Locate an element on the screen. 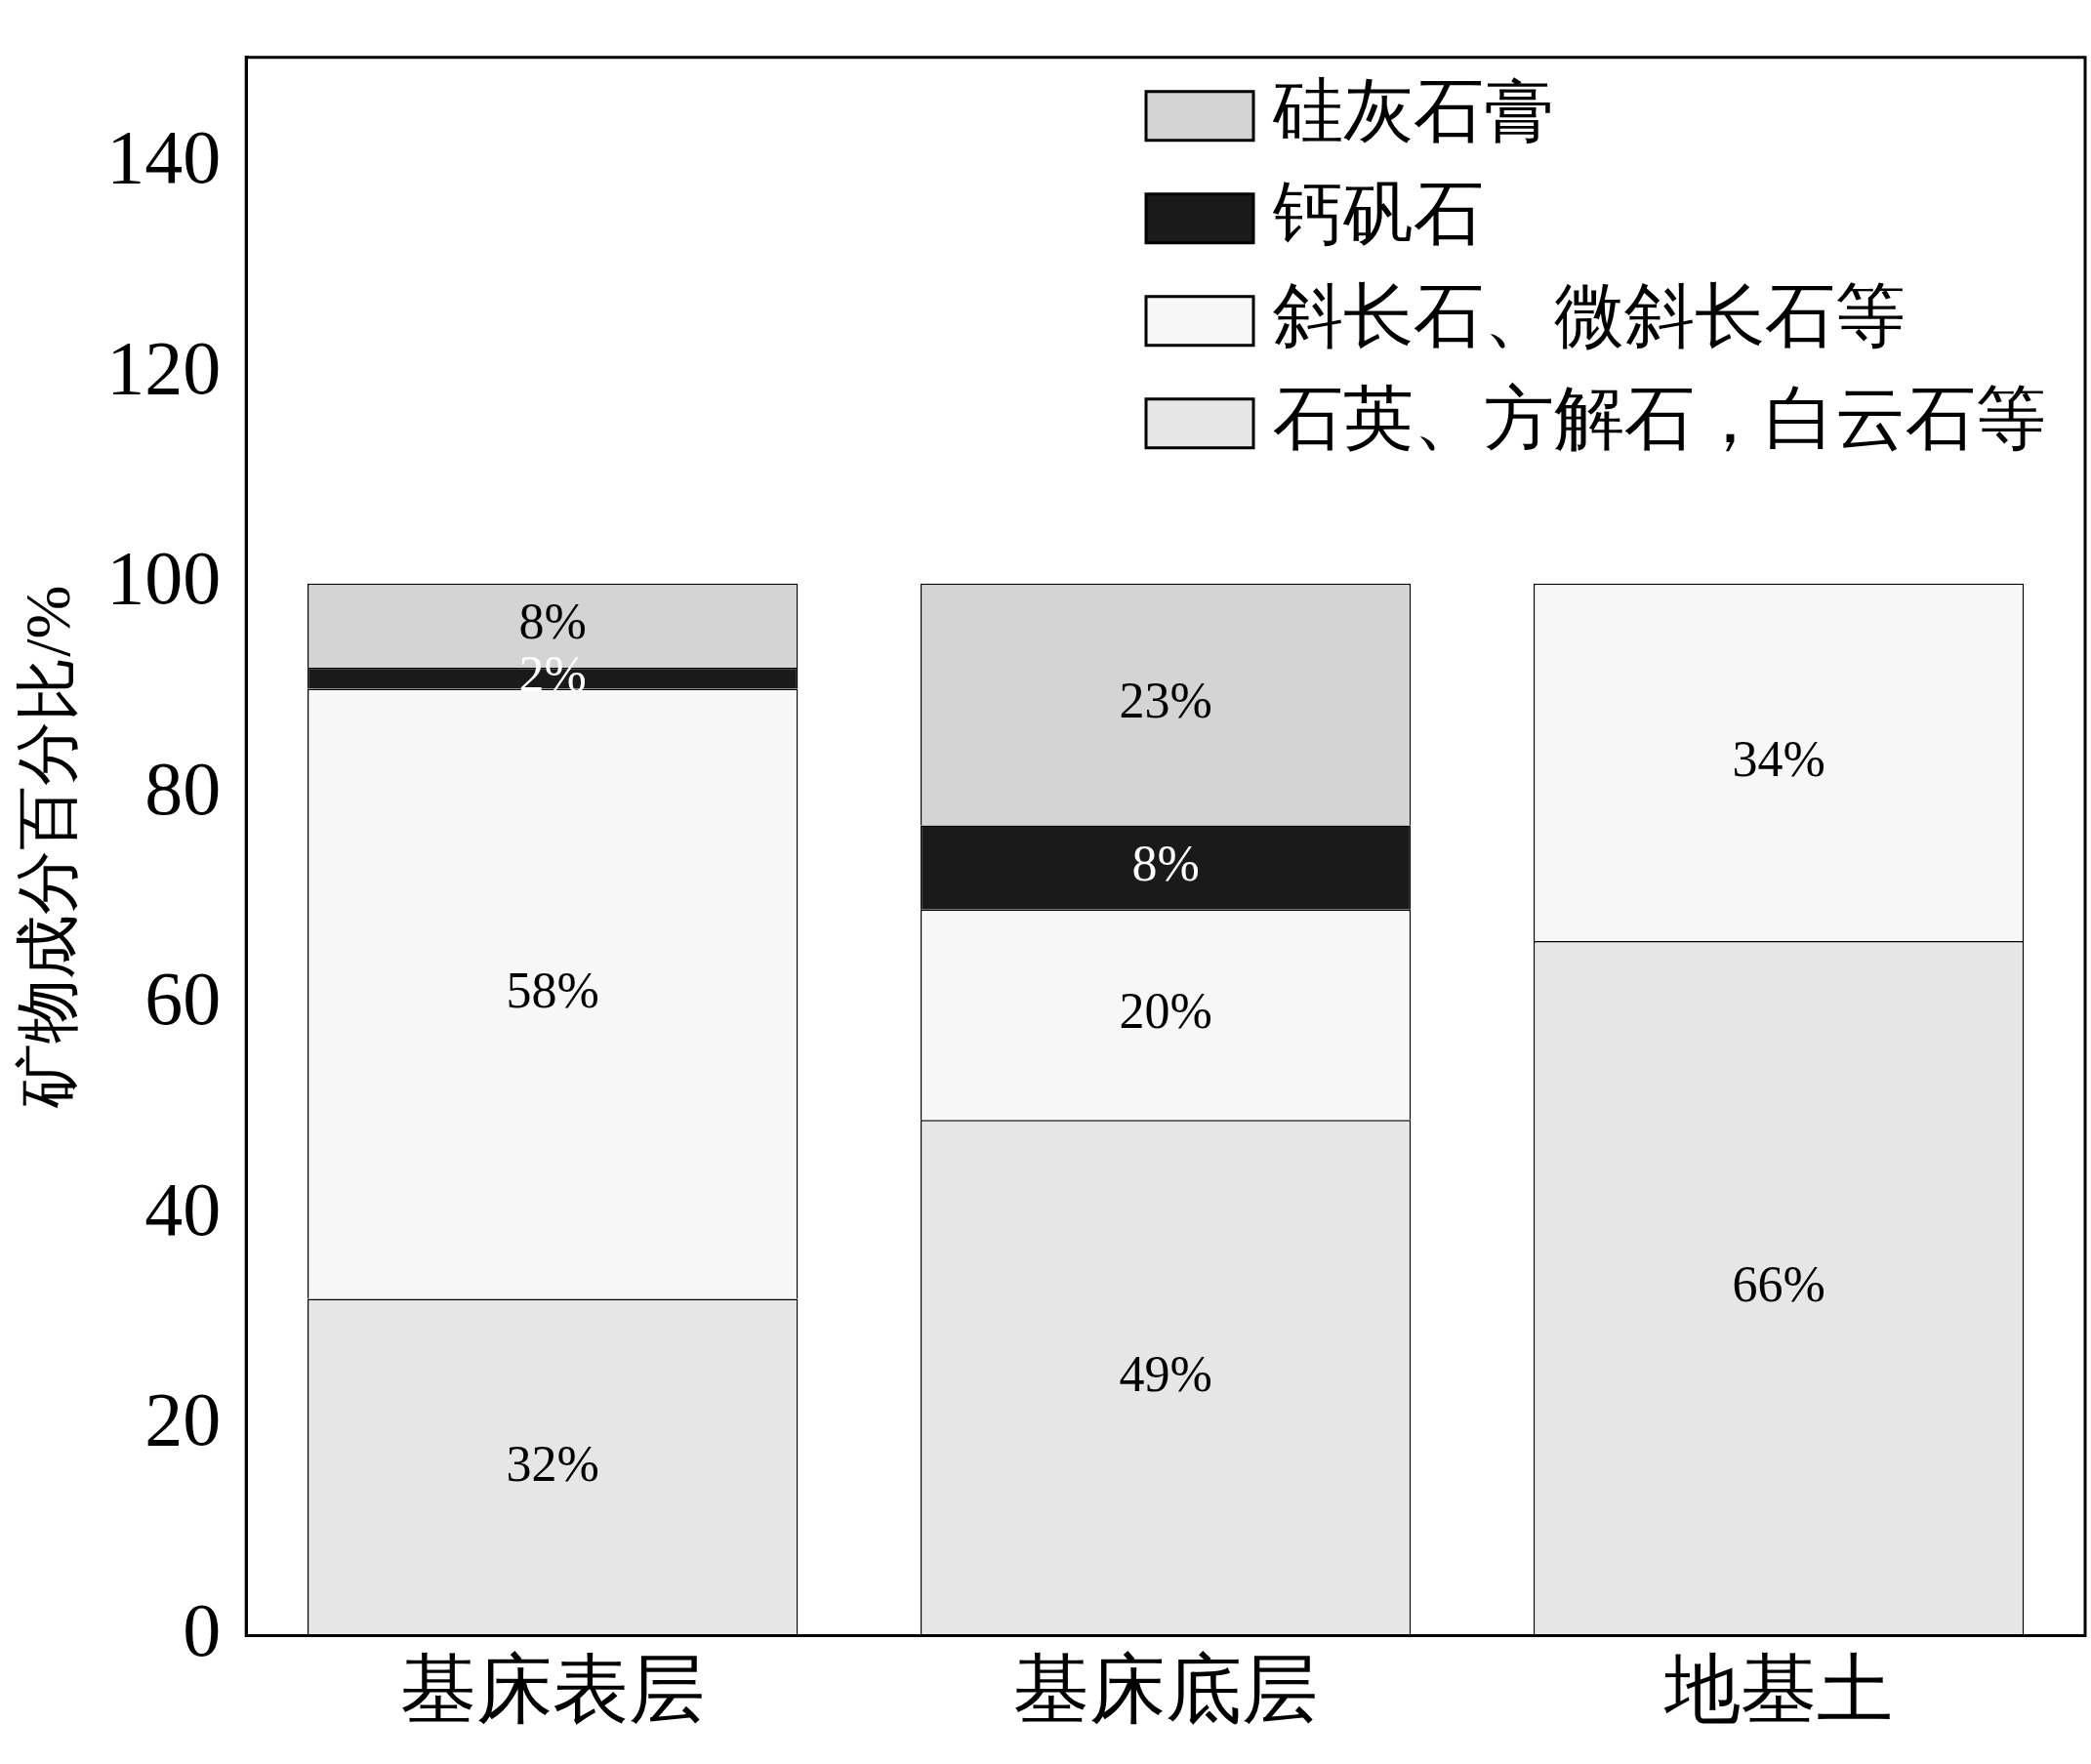 This screenshot has height=1764, width=2091. y-tick-label: 80 is located at coordinates (183, 788).